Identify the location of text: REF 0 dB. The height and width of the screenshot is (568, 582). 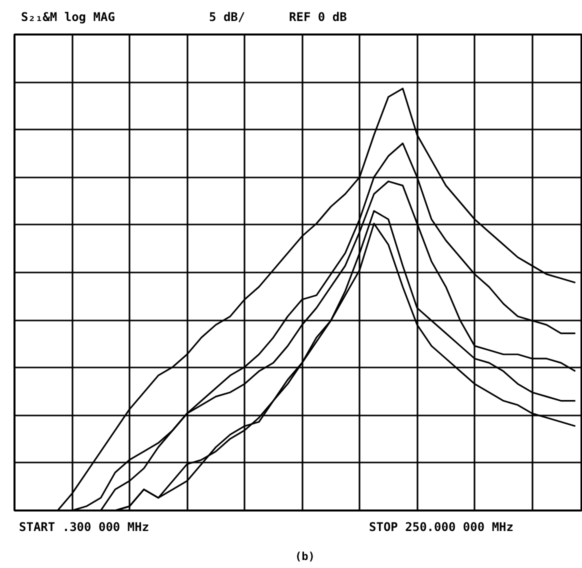
(318, 17).